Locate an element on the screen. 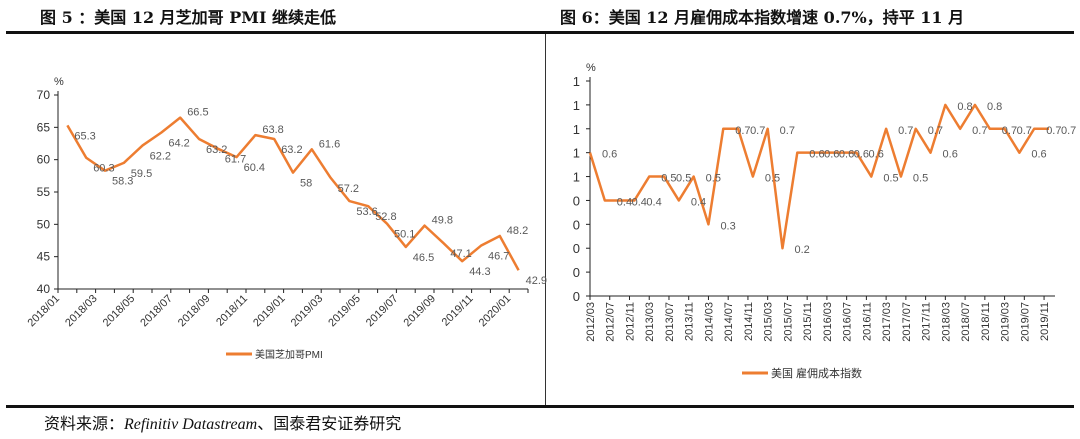 This screenshot has height=439, width=1080. data-label: 53.6 is located at coordinates (366, 212).